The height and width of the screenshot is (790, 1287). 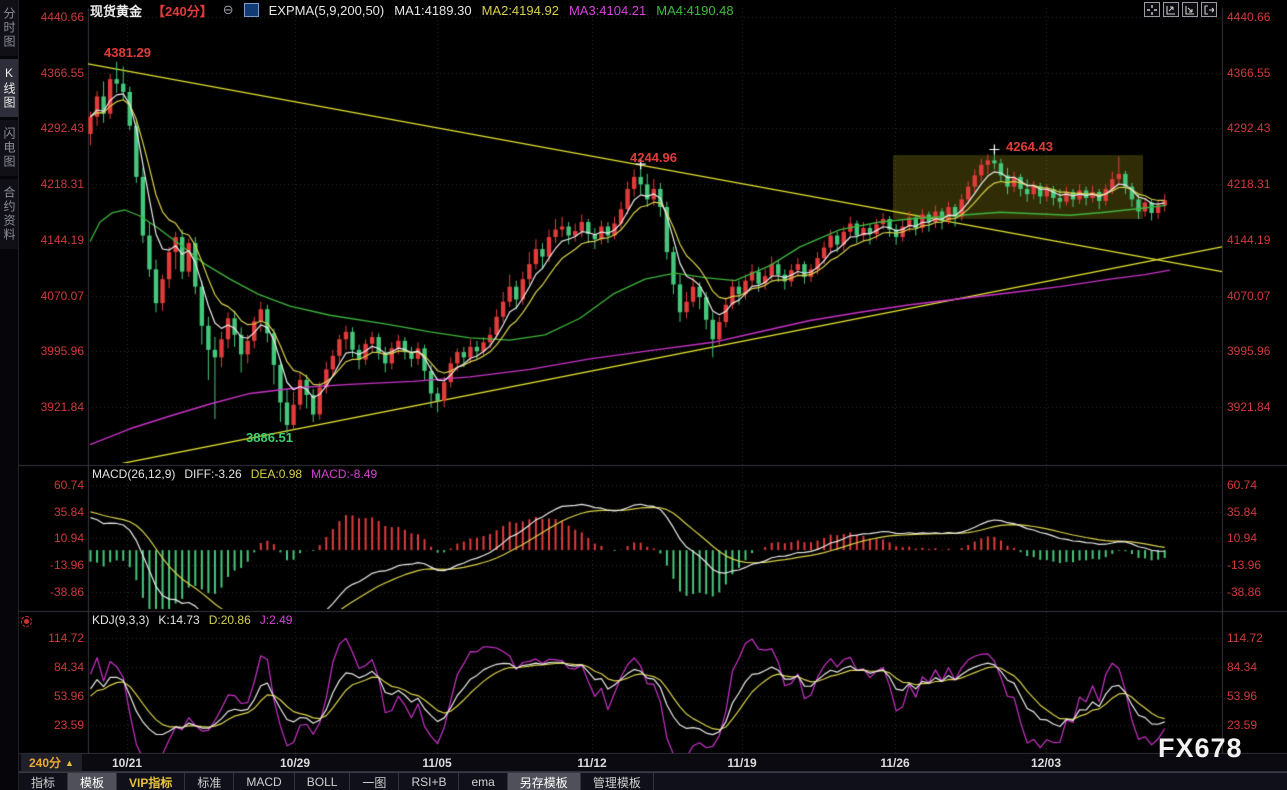 I want to click on period-selector-button: 240分 ▲, so click(x=51, y=762).